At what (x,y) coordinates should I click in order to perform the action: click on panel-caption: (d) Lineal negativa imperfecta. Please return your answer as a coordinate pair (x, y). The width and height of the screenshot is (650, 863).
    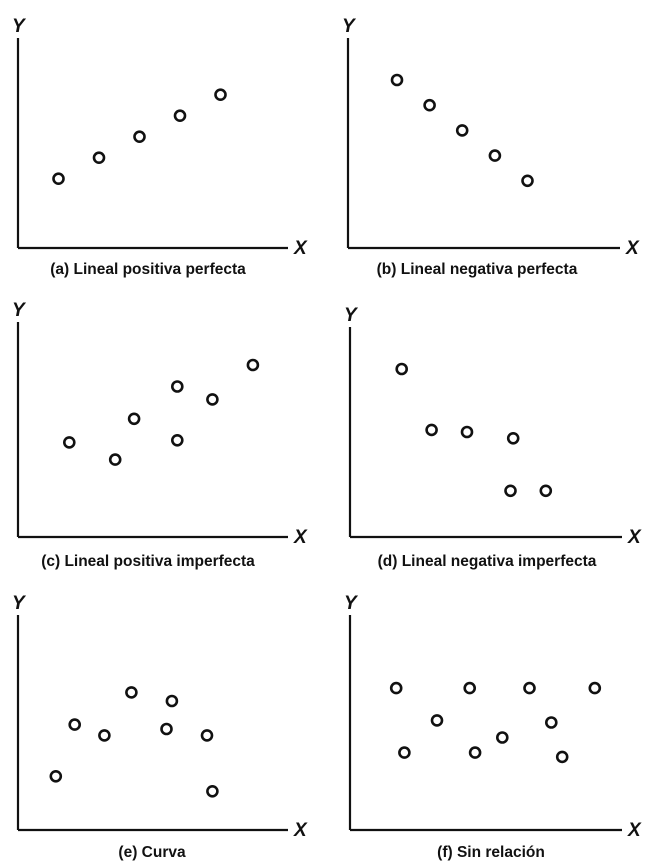
    Looking at the image, I should click on (487, 561).